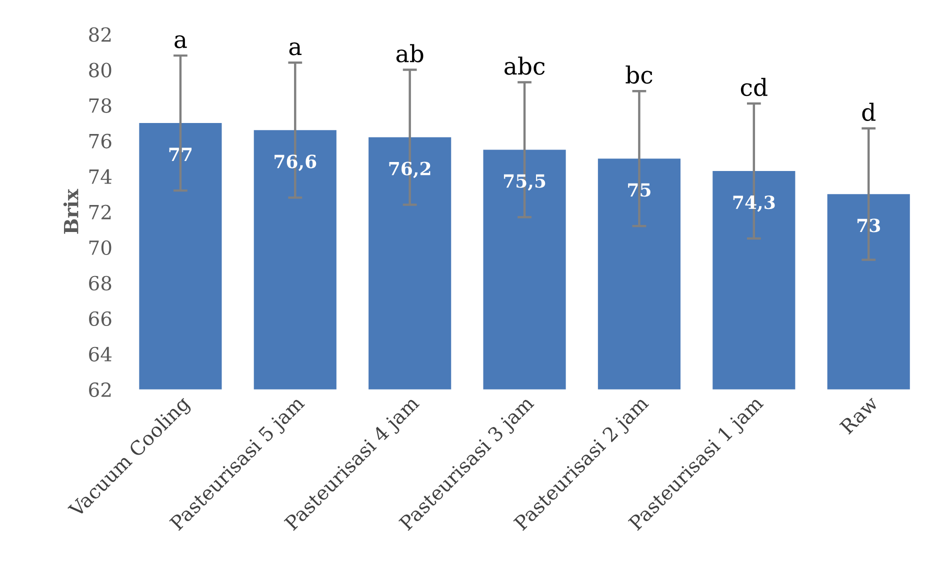 The image size is (939, 571). I want to click on y-tick-label: 64, so click(100, 354).